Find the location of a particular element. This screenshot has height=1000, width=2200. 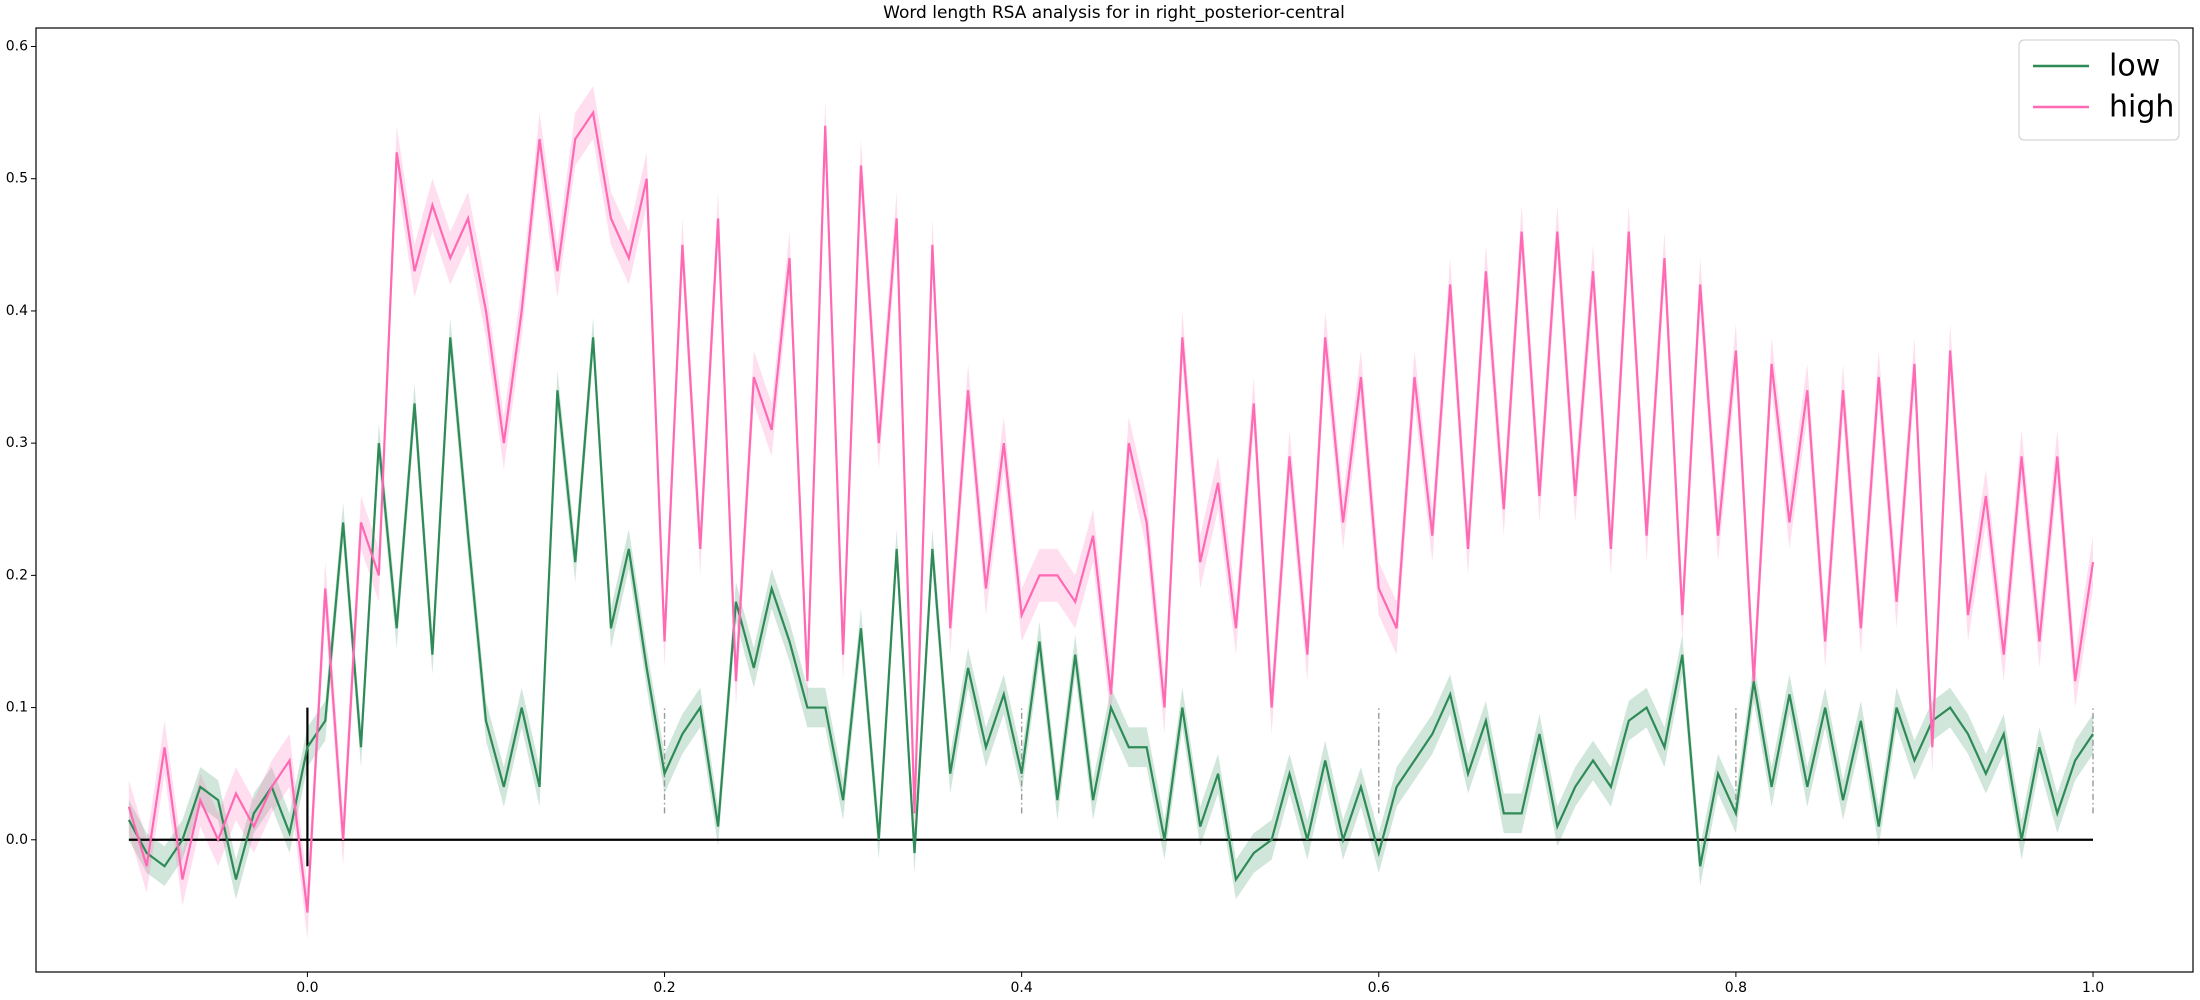

x-tick-label: 0.4 is located at coordinates (1022, 988).